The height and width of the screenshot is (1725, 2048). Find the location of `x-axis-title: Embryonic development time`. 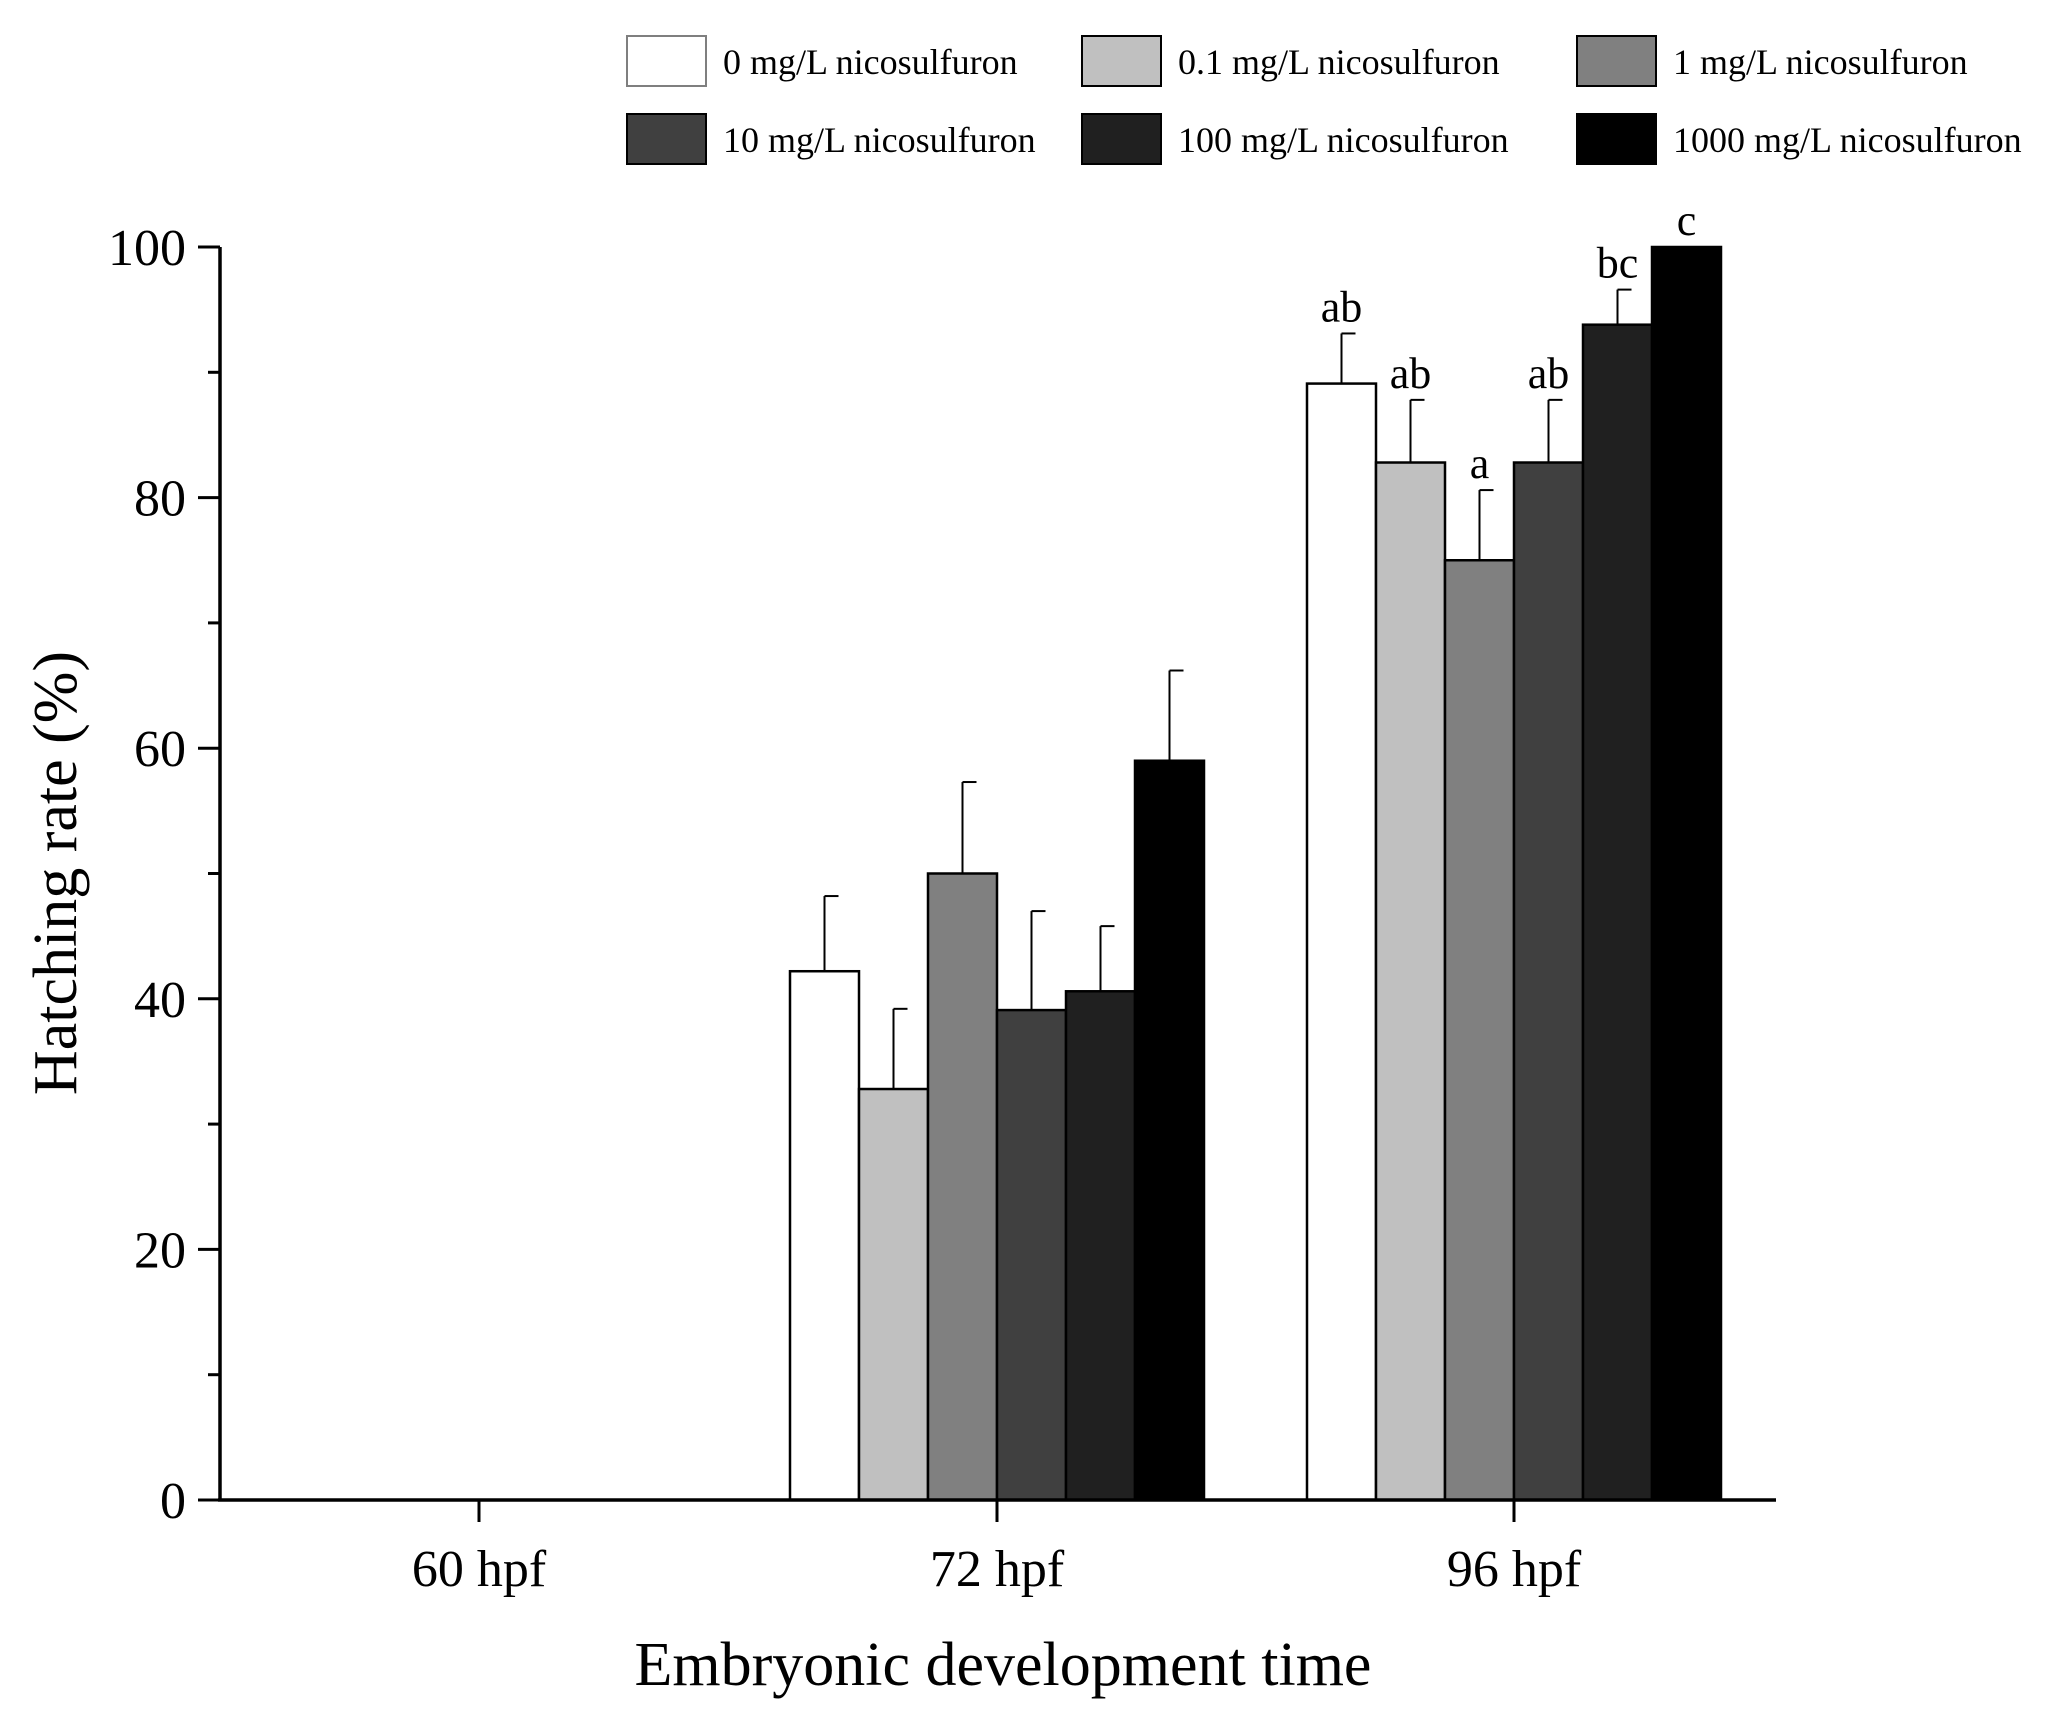

x-axis-title: Embryonic development time is located at coordinates (1003, 1665).